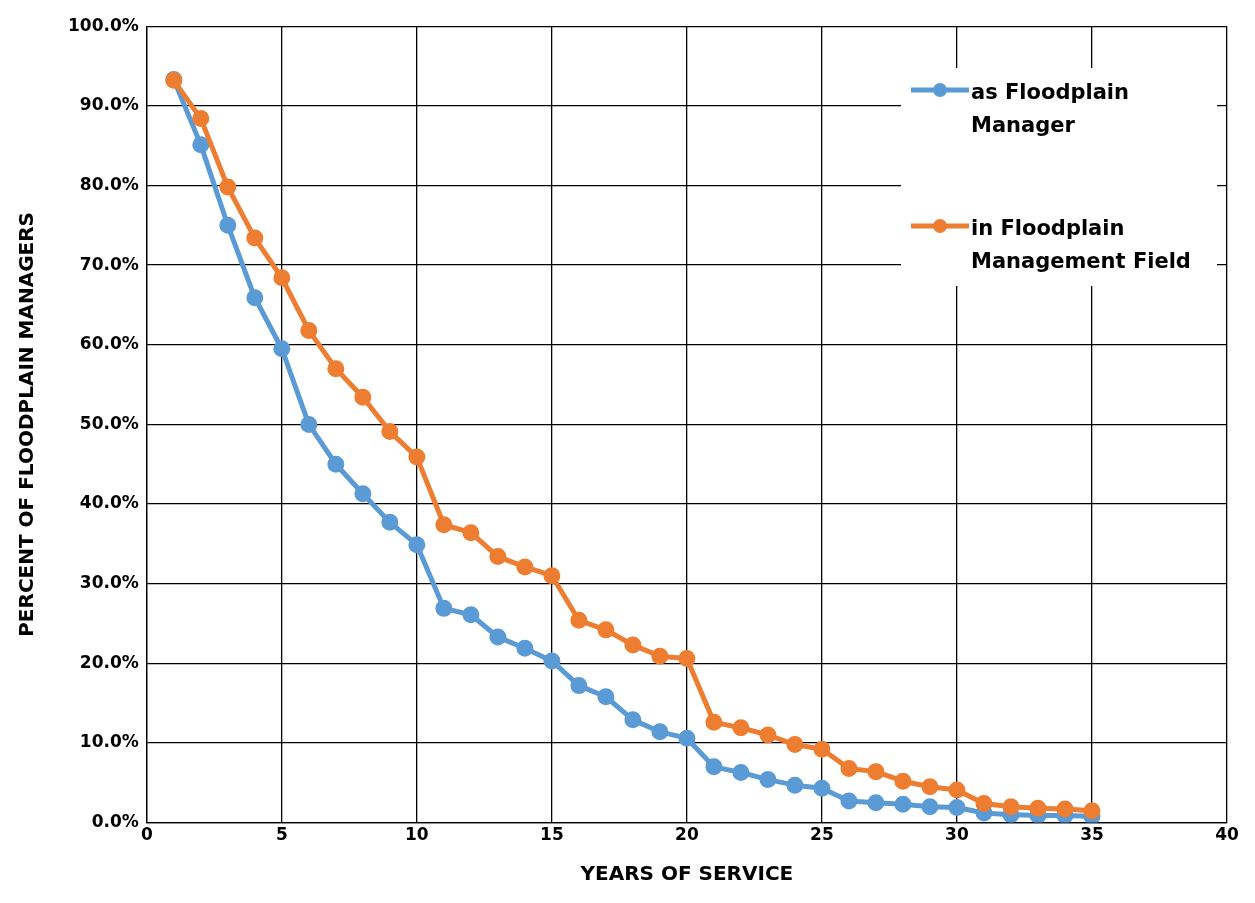 Image resolution: width=1255 pixels, height=903 pixels. Describe the element at coordinates (957, 834) in the screenshot. I see `x-tick-label: 30` at that location.